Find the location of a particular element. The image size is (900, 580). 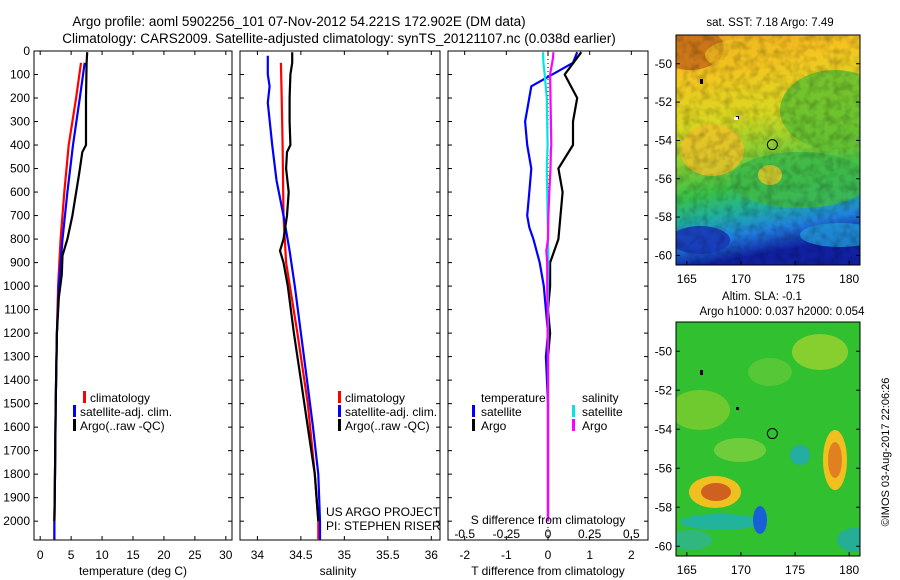

s-tick-label: 0.5 is located at coordinates (631, 534).